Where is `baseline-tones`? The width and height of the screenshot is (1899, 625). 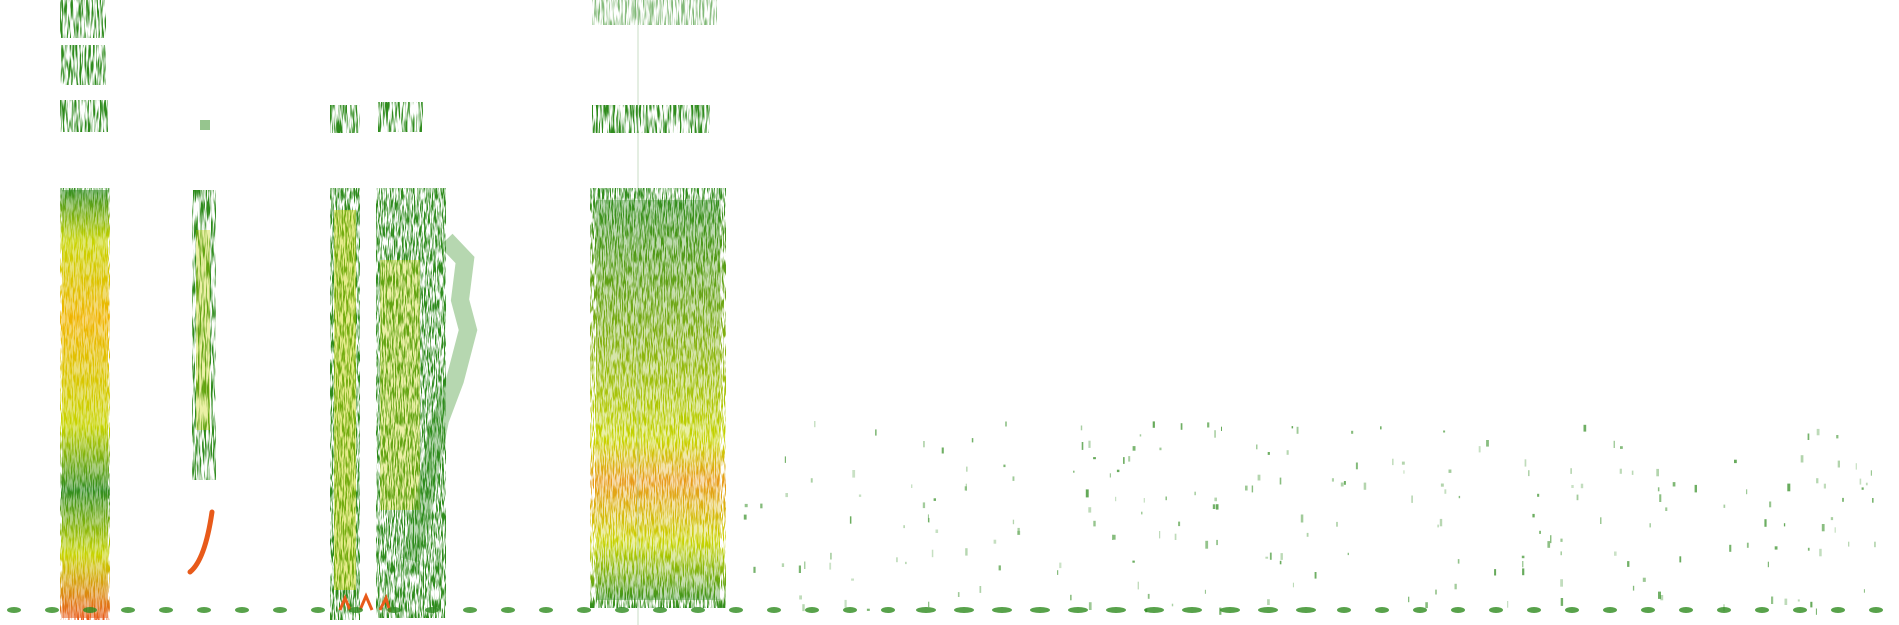 baseline-tones is located at coordinates (945, 610).